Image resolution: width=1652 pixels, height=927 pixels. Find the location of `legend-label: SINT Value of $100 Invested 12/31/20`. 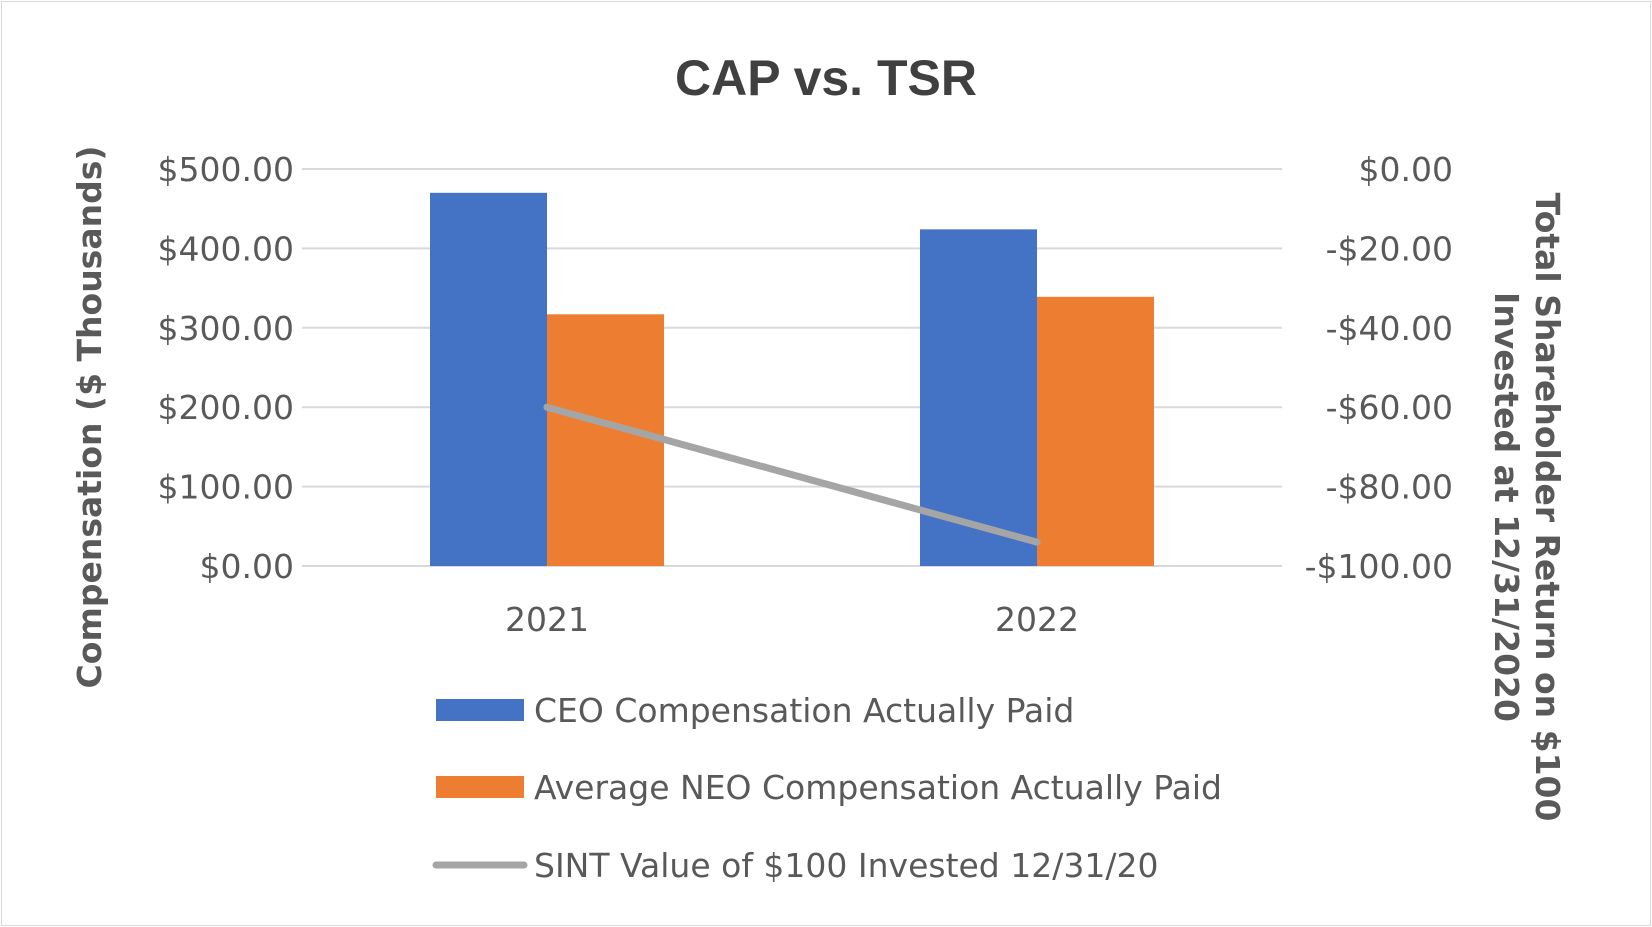

legend-label: SINT Value of $100 Invested 12/31/20 is located at coordinates (846, 865).